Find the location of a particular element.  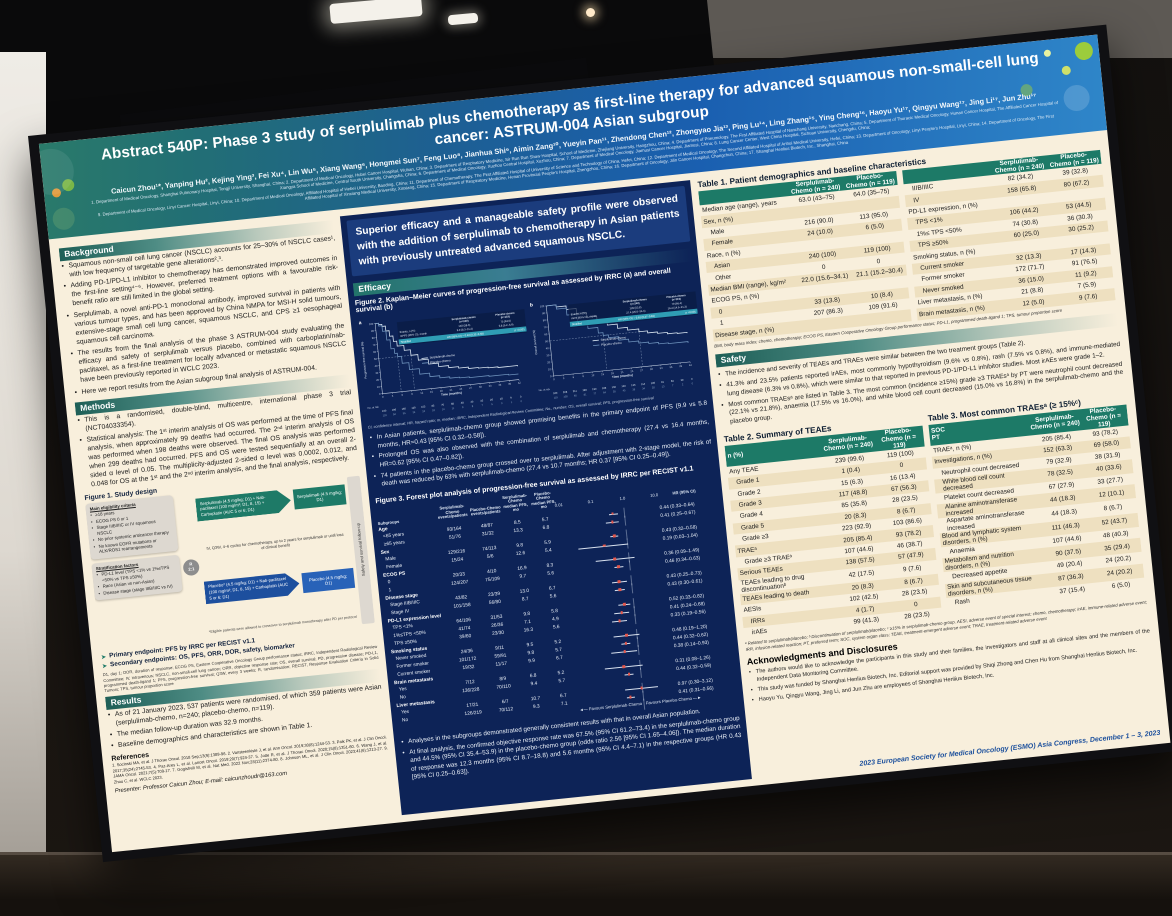

svg-text: 9 is located at coordinates (583, 376).